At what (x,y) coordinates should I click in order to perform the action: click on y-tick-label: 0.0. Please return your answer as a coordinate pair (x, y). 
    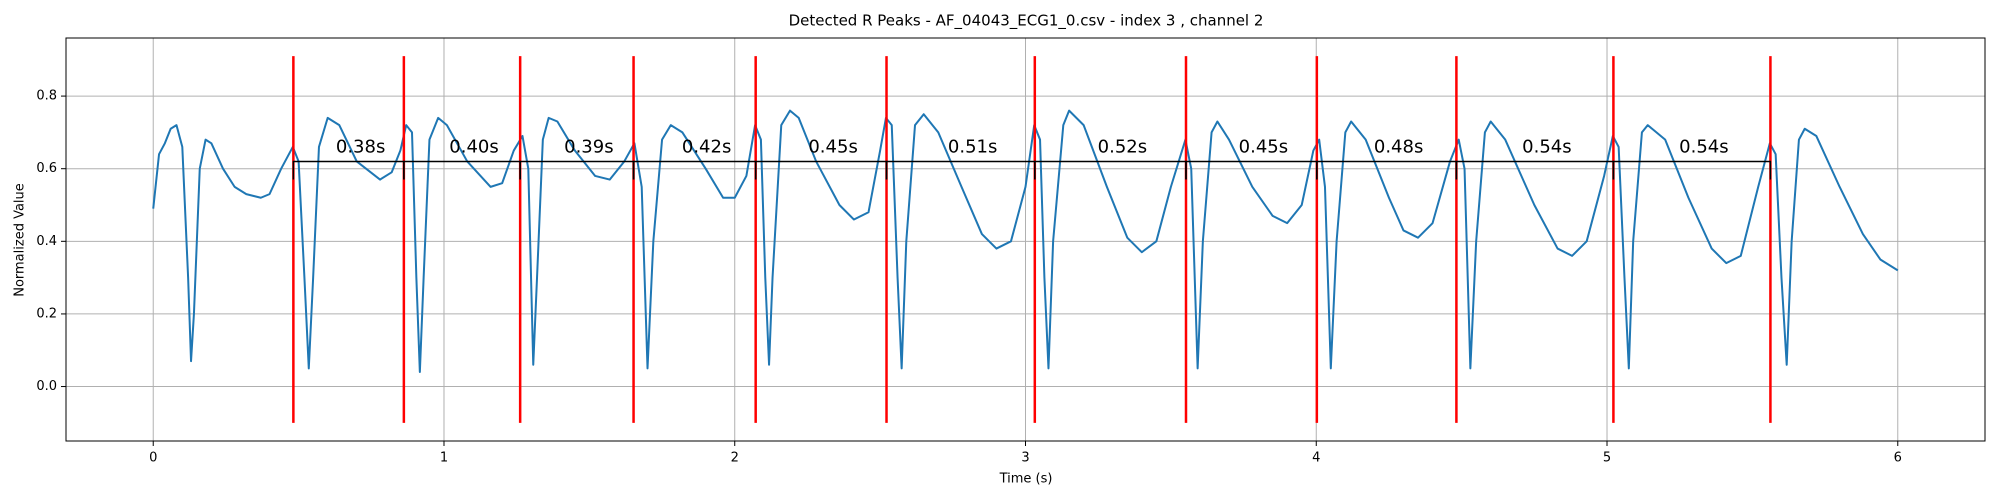
    Looking at the image, I should click on (46, 386).